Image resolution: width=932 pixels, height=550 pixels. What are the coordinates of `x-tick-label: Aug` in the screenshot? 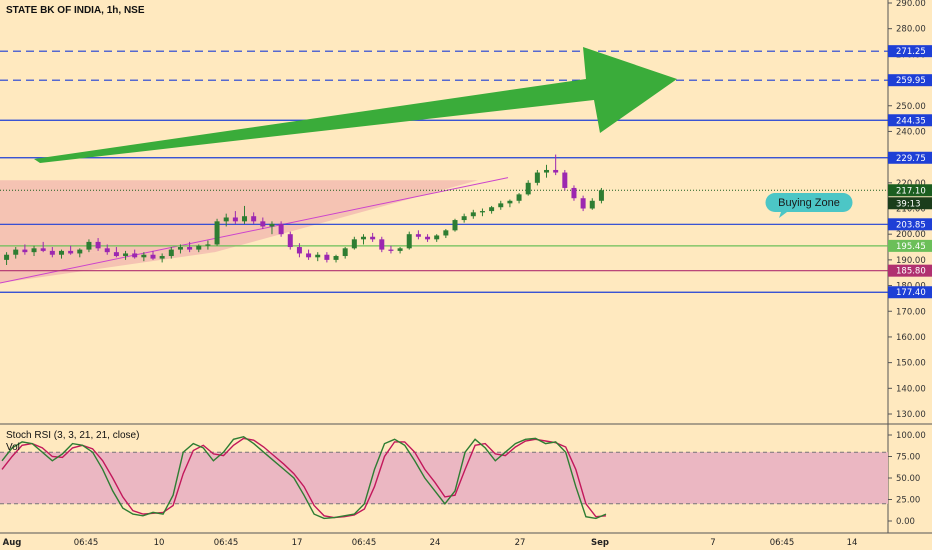 It's located at (12, 543).